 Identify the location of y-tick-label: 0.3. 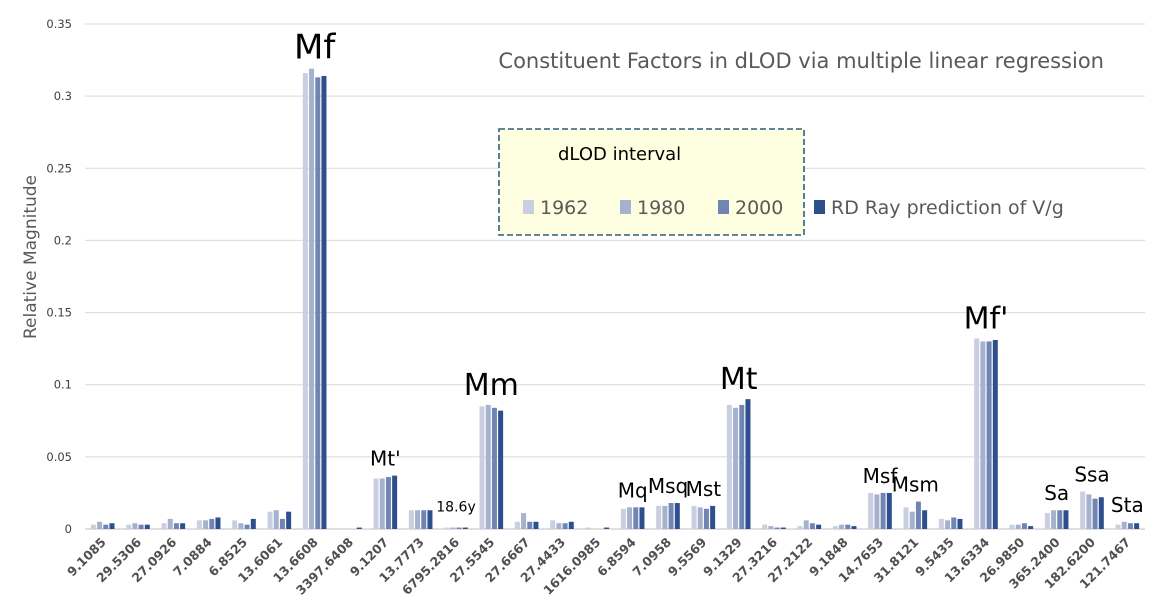
(63, 96).